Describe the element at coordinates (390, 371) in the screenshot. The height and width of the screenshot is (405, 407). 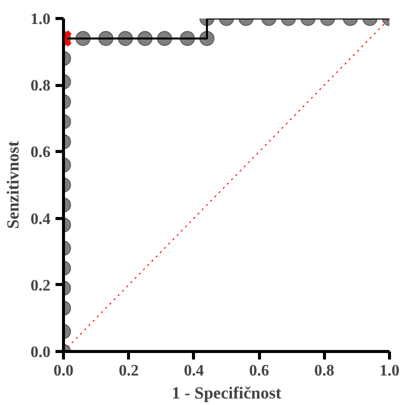
I see `x-tick-label: 1.0` at that location.